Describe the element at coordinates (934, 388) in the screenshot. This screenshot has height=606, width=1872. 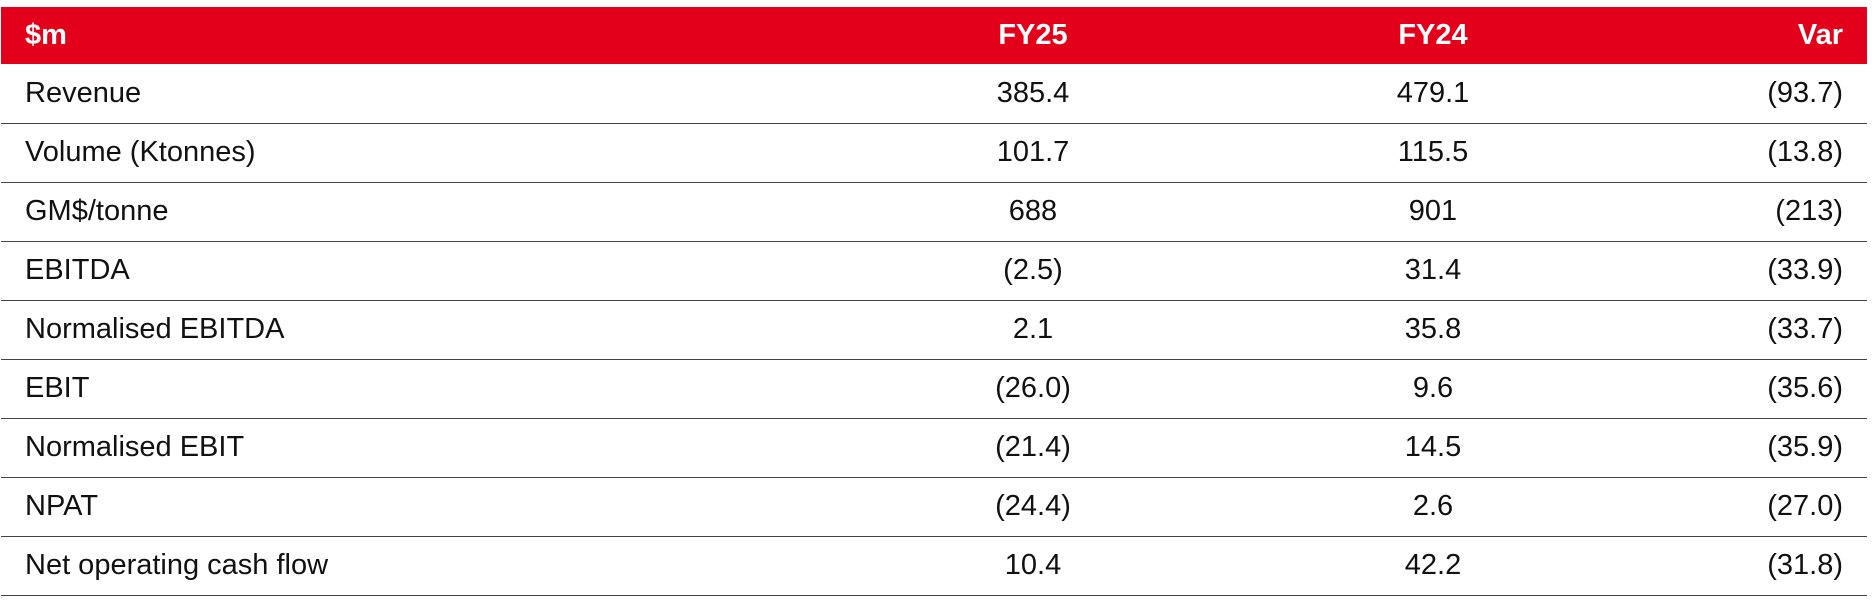
I see `table-row: EBIT (26.0) 9.6 (35.6)` at that location.